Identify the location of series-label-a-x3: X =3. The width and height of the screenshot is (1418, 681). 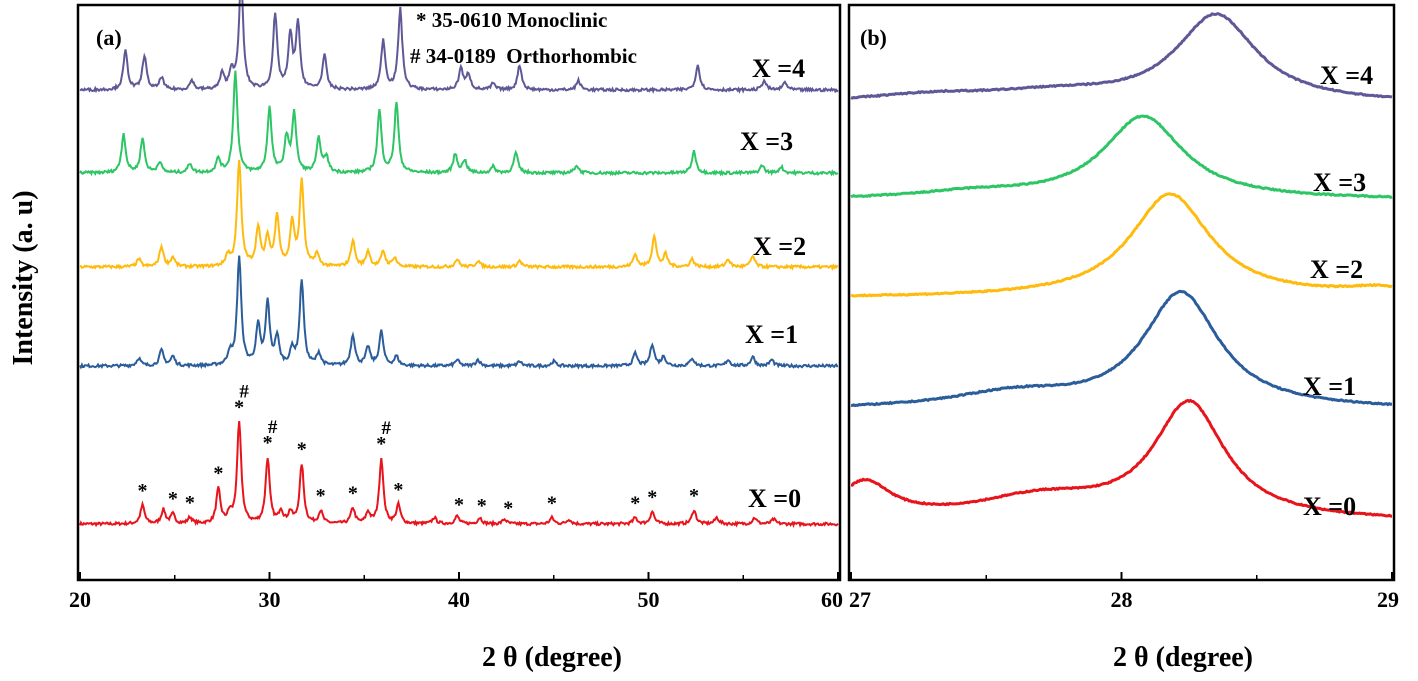
(766, 141).